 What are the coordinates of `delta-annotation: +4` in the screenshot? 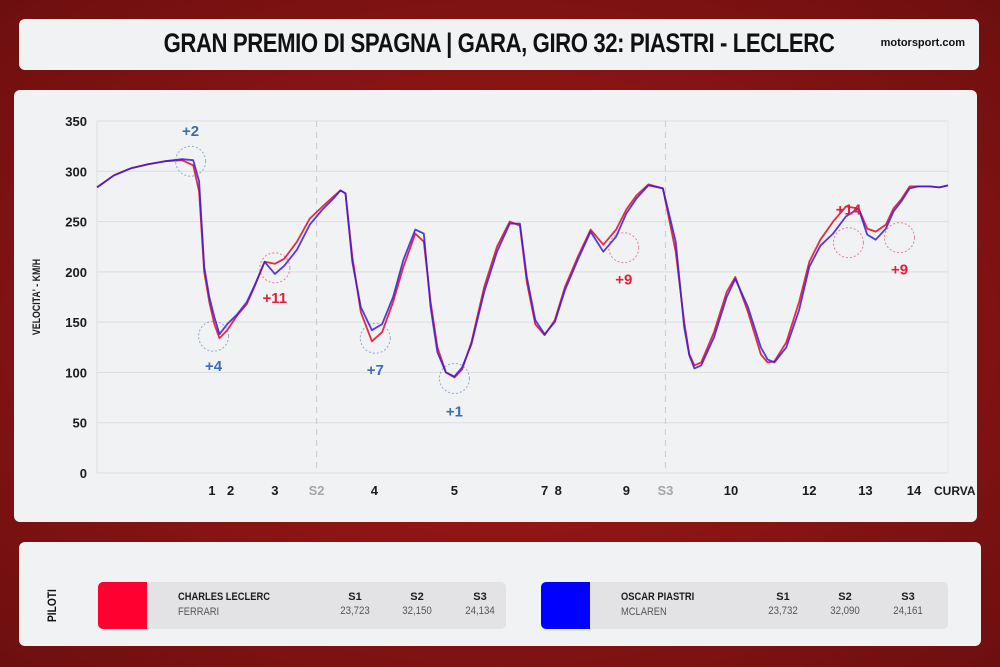 It's located at (214, 366).